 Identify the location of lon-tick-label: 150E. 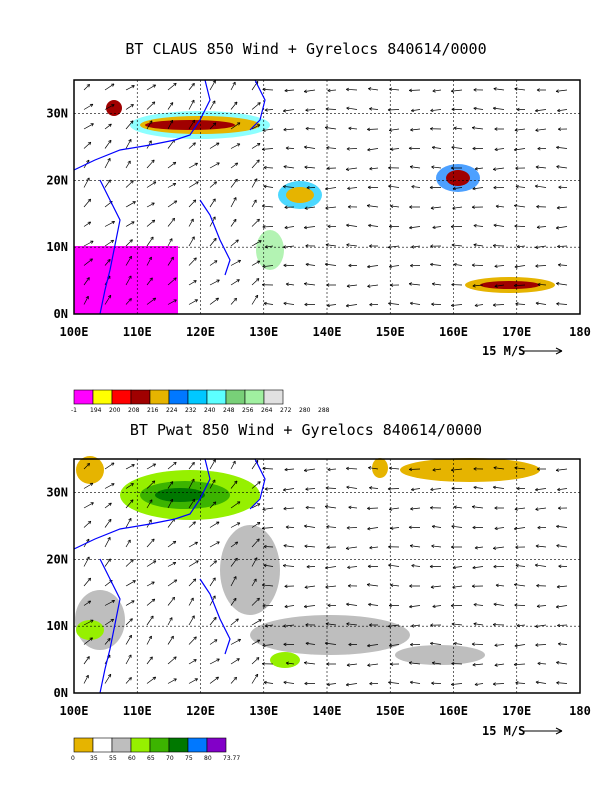
(390, 711).